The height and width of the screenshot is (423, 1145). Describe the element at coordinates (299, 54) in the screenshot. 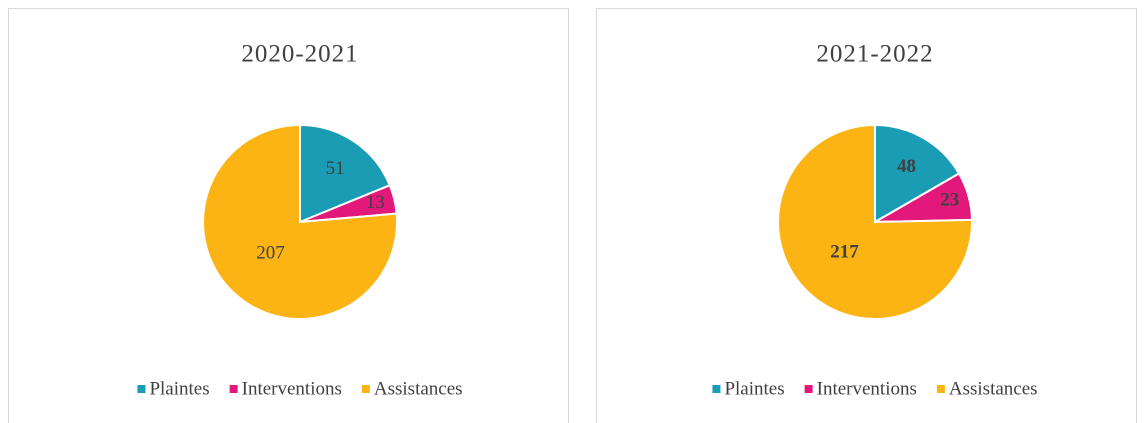

I see `chart-title: 2020-2021` at that location.